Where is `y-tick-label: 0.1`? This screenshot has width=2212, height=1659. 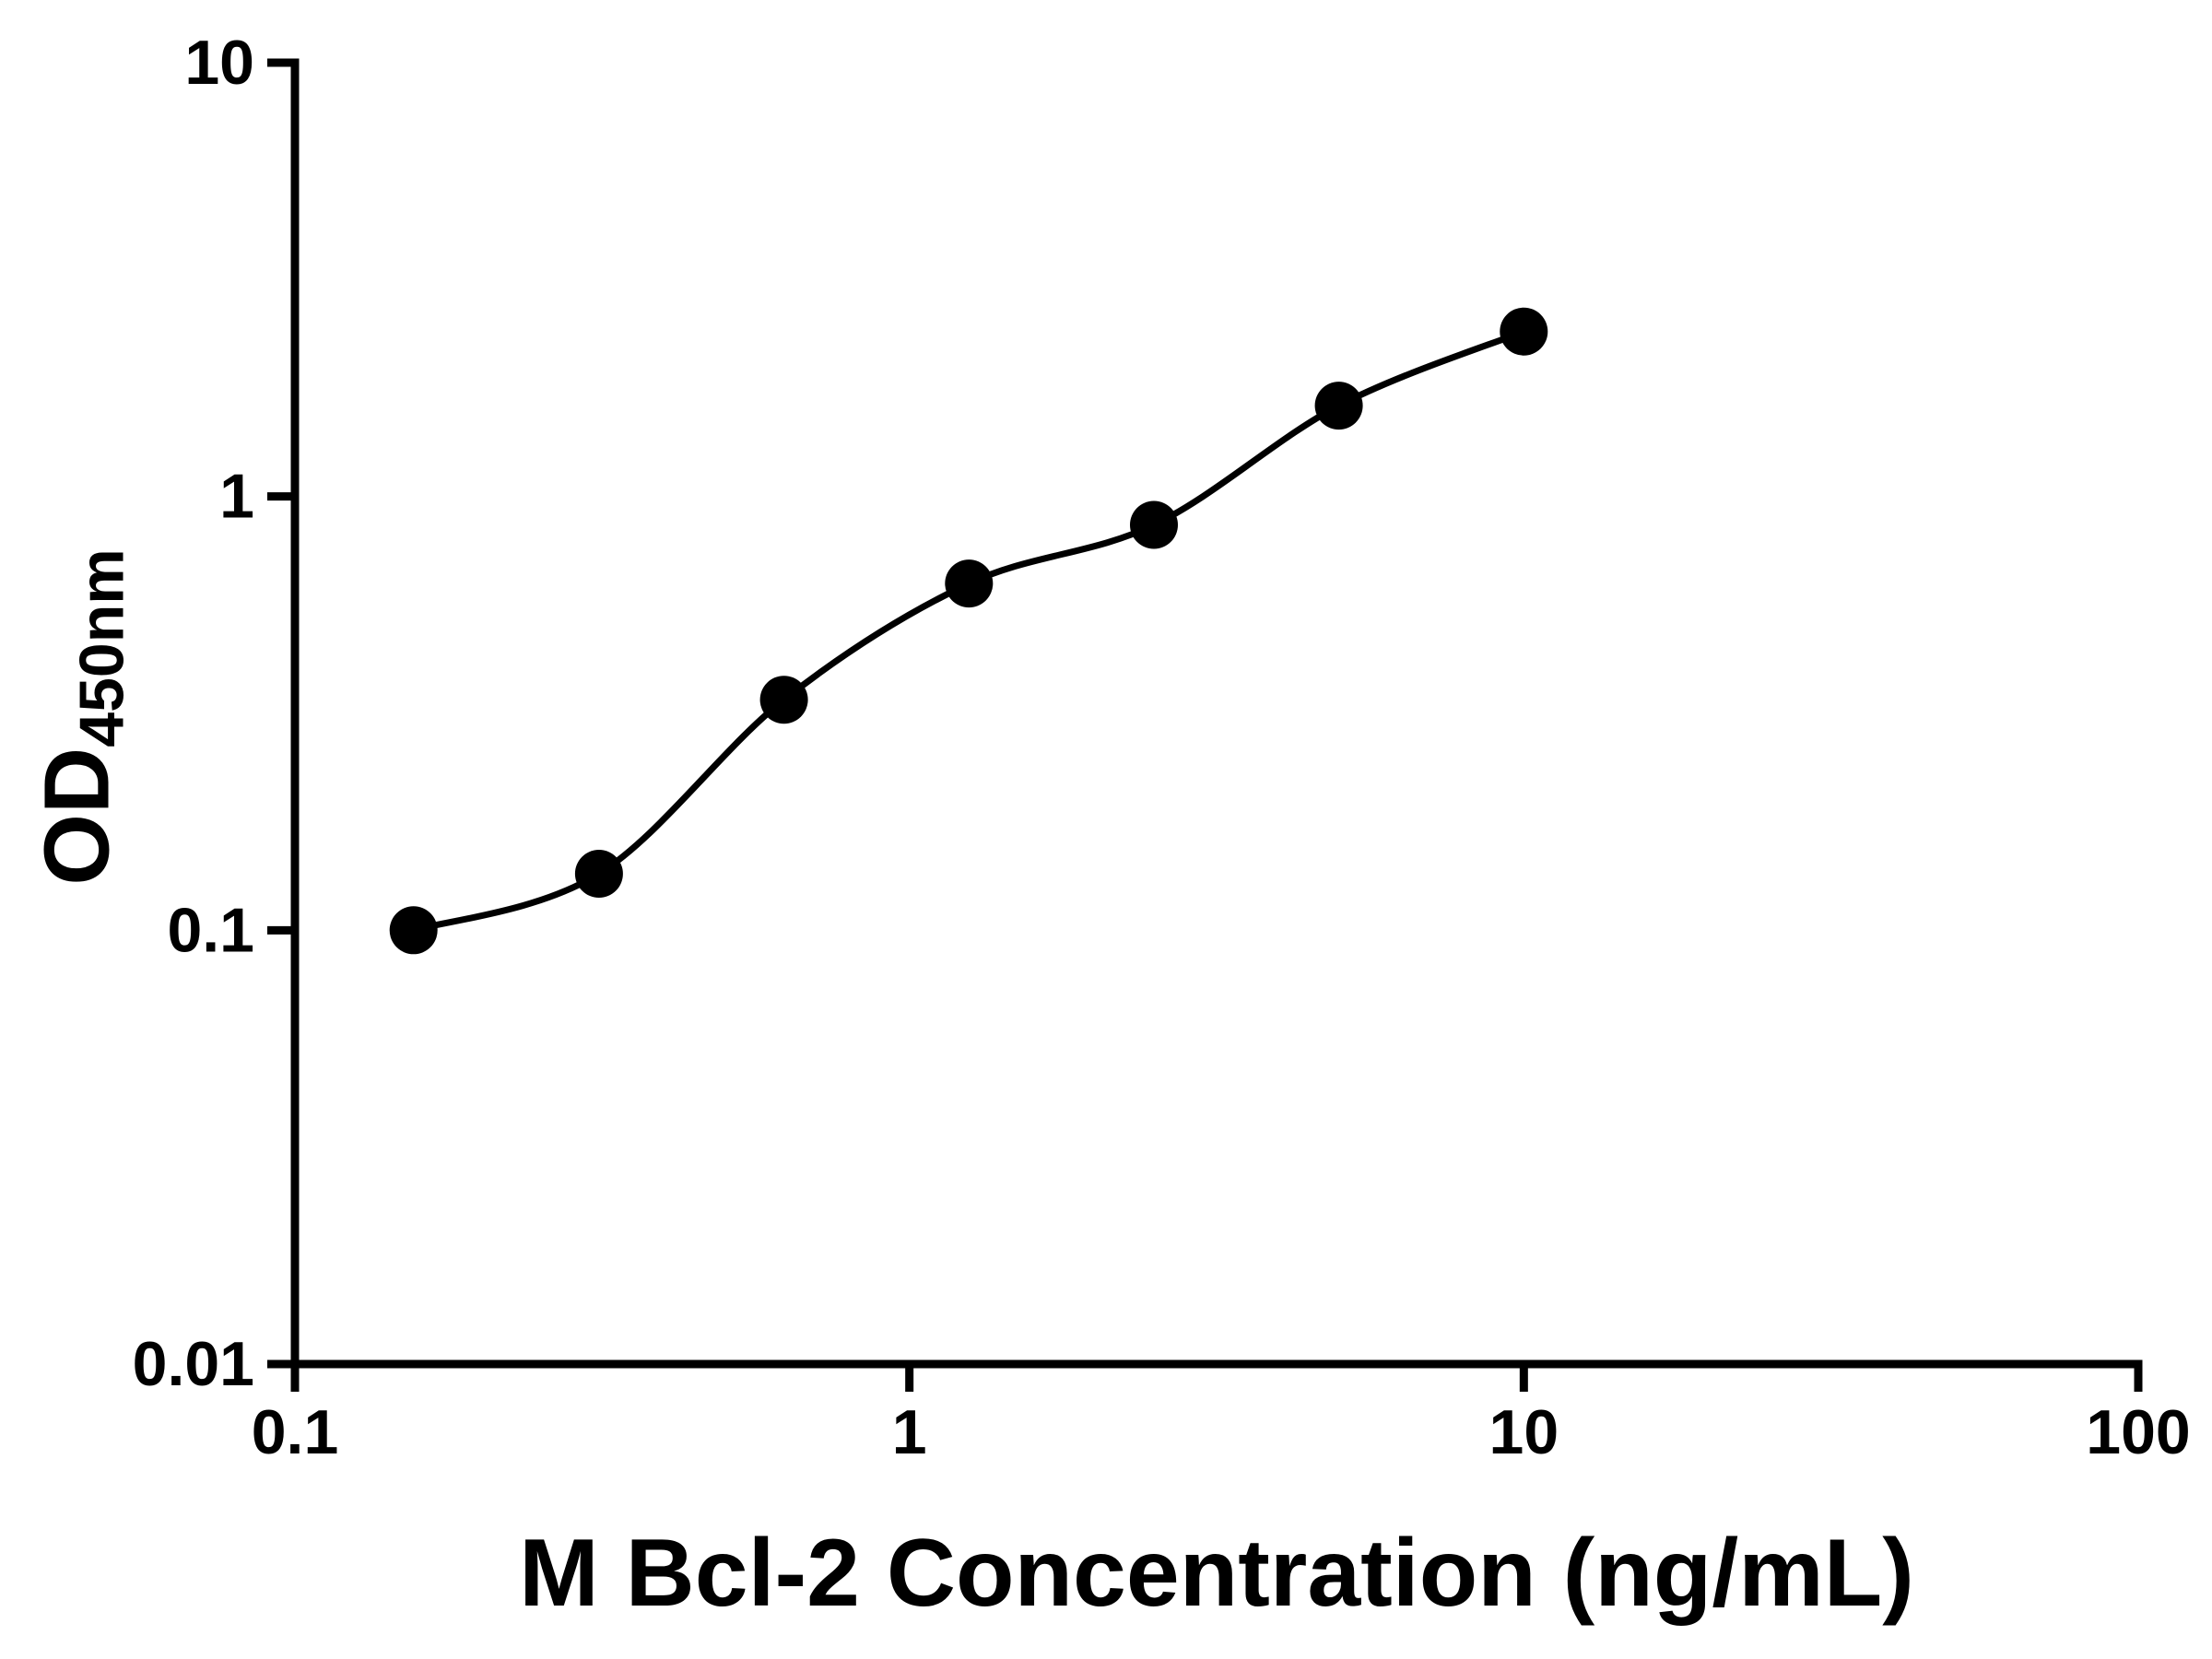 y-tick-label: 0.1 is located at coordinates (210, 930).